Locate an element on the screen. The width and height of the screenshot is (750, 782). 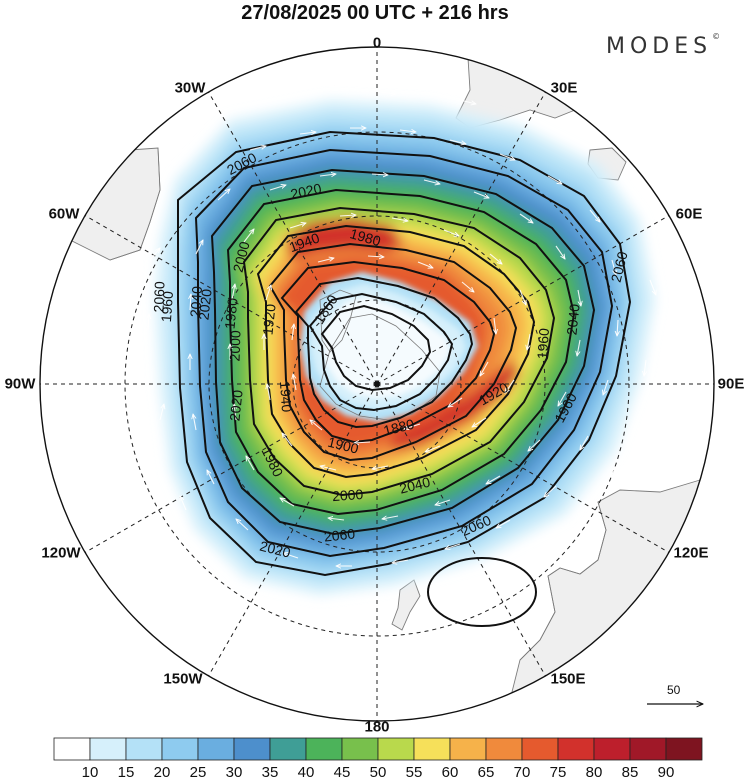
contour-closed-low-south is located at coordinates (482, 592).